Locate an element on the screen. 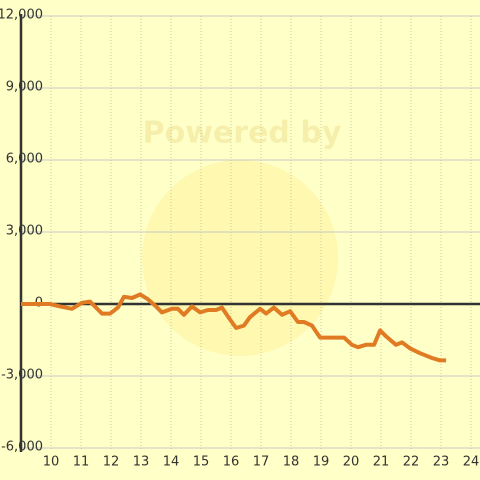  x-tick-label: 15 is located at coordinates (201, 462).